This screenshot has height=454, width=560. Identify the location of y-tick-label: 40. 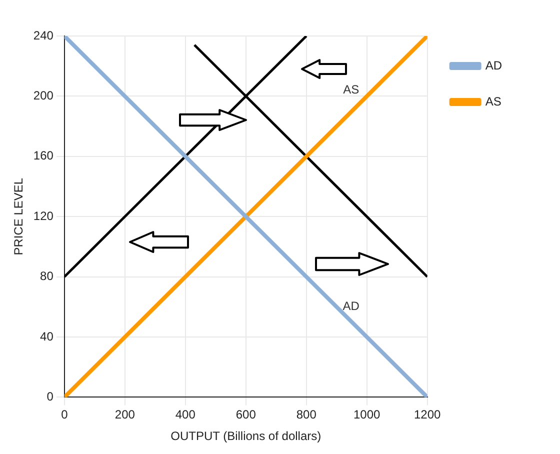
(47, 336).